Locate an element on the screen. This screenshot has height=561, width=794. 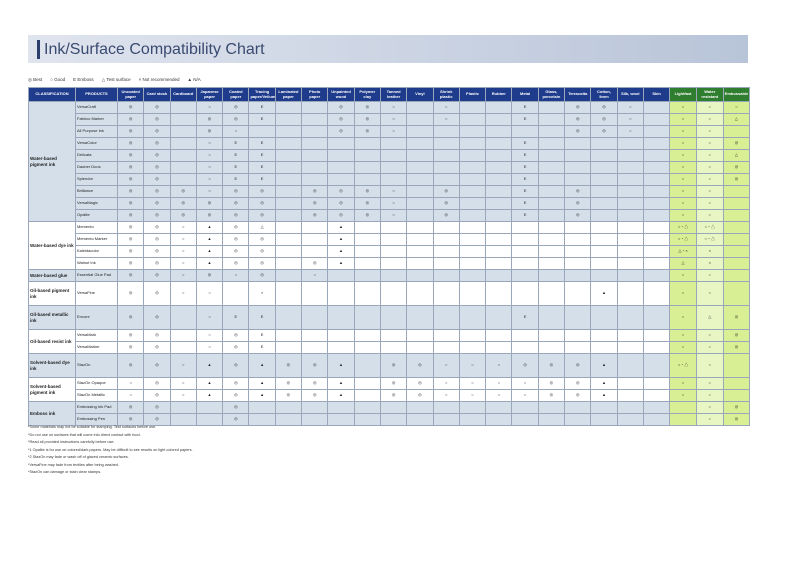
compat-cell: △ is located at coordinates (709, 317).